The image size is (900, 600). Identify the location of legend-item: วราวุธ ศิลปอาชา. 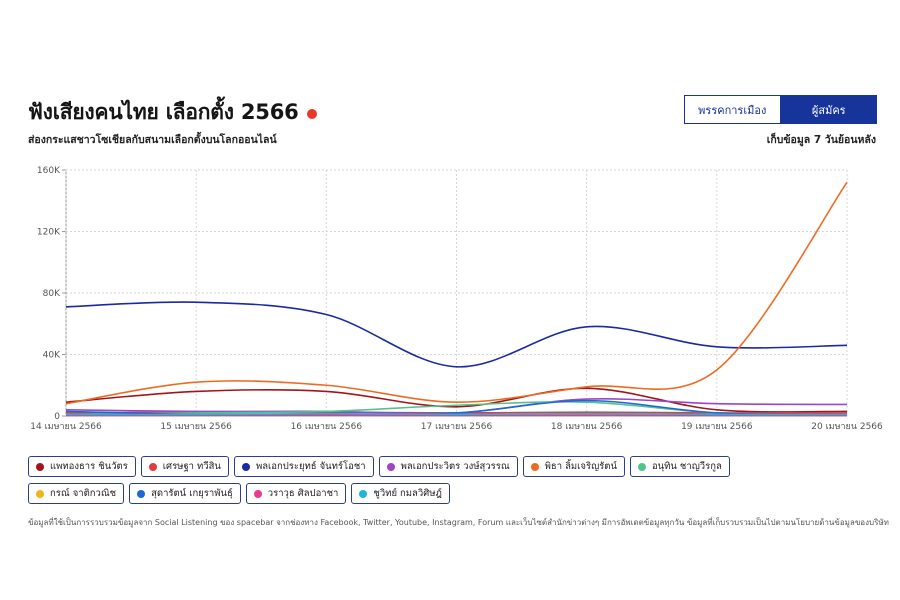
(296, 493).